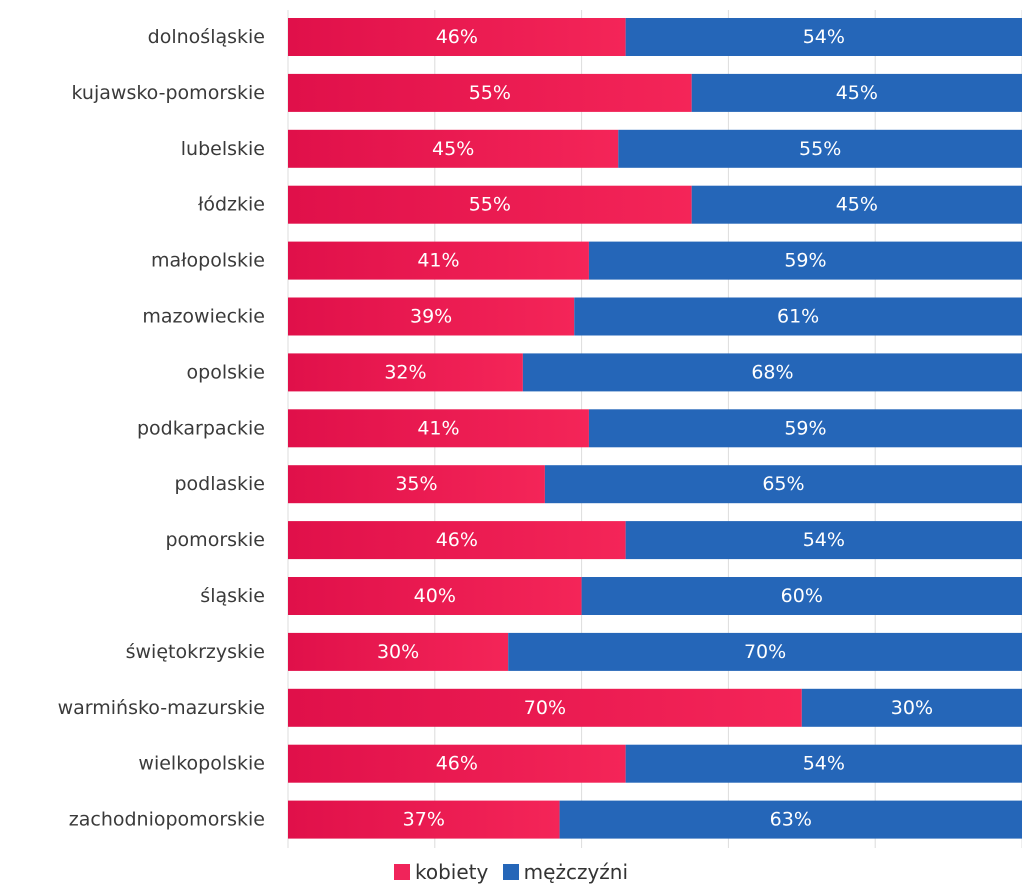 Image resolution: width=1022 pixels, height=891 pixels. I want to click on category-label: mazowieckie, so click(203, 317).